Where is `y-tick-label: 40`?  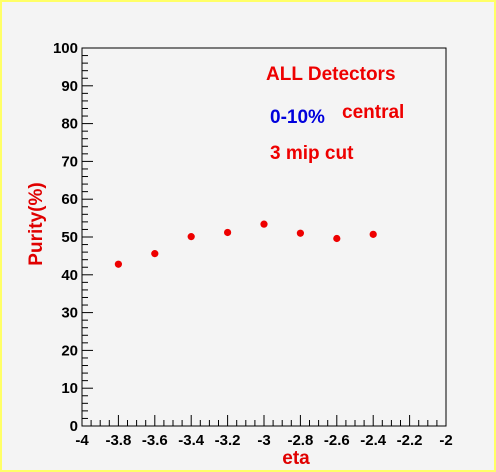
y-tick-label: 40 is located at coordinates (69, 275).